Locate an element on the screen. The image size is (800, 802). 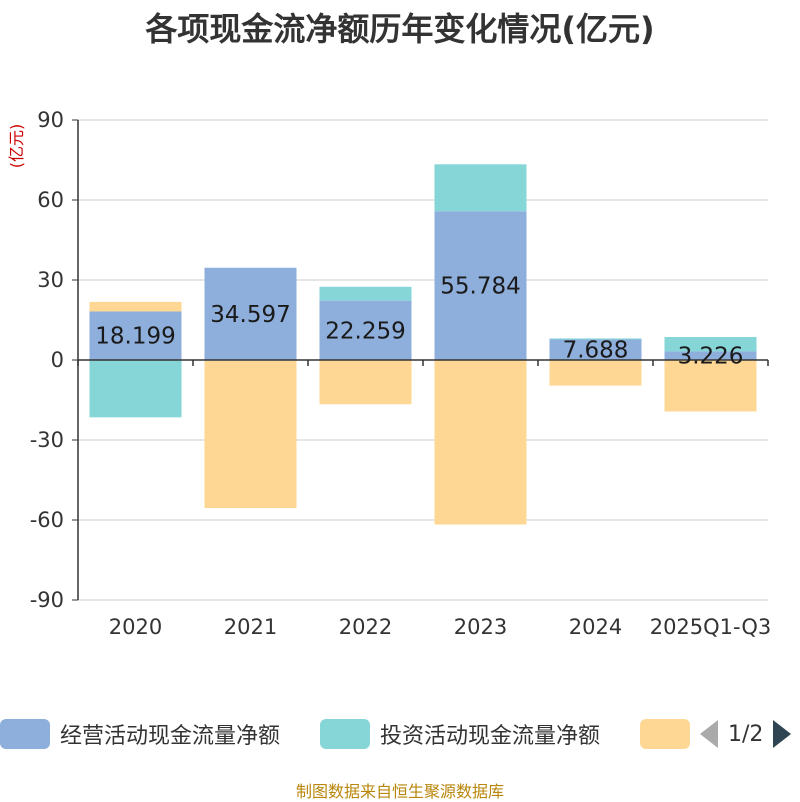
legend-label-investing: 投资活动现金流量净额 is located at coordinates (490, 736).